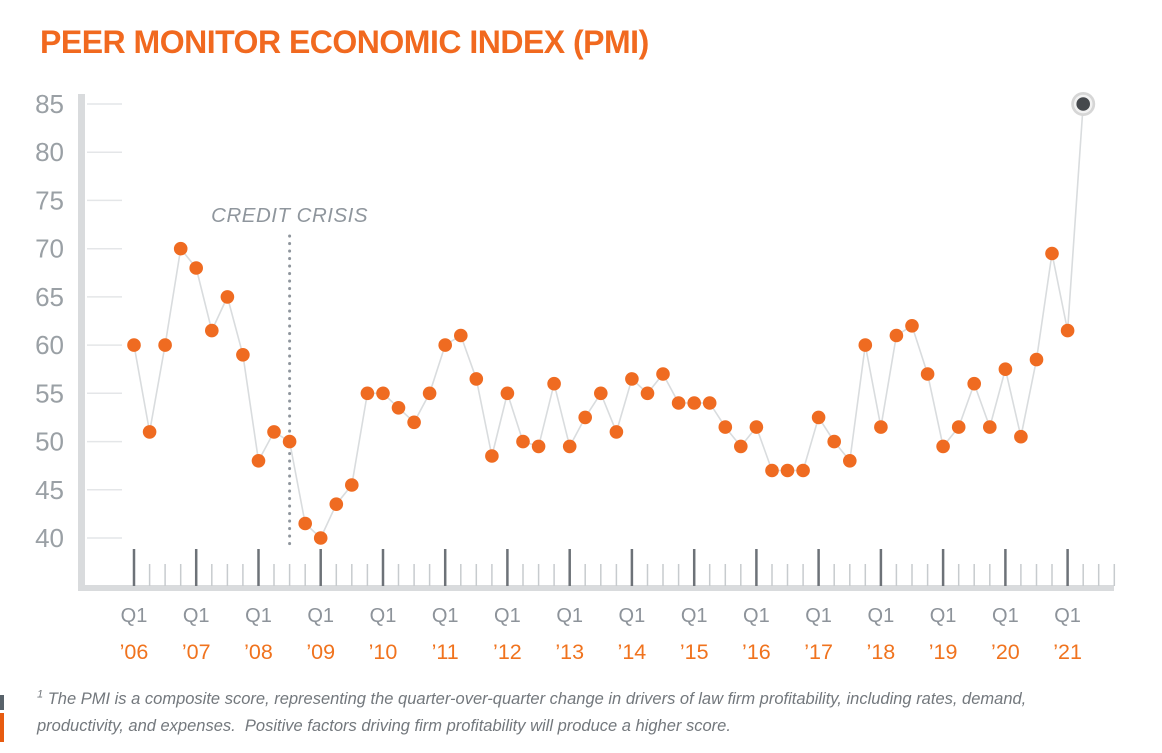 This screenshot has width=1162, height=753. Describe the element at coordinates (40, 694) in the screenshot. I see `footnote-superscript: 1` at that location.